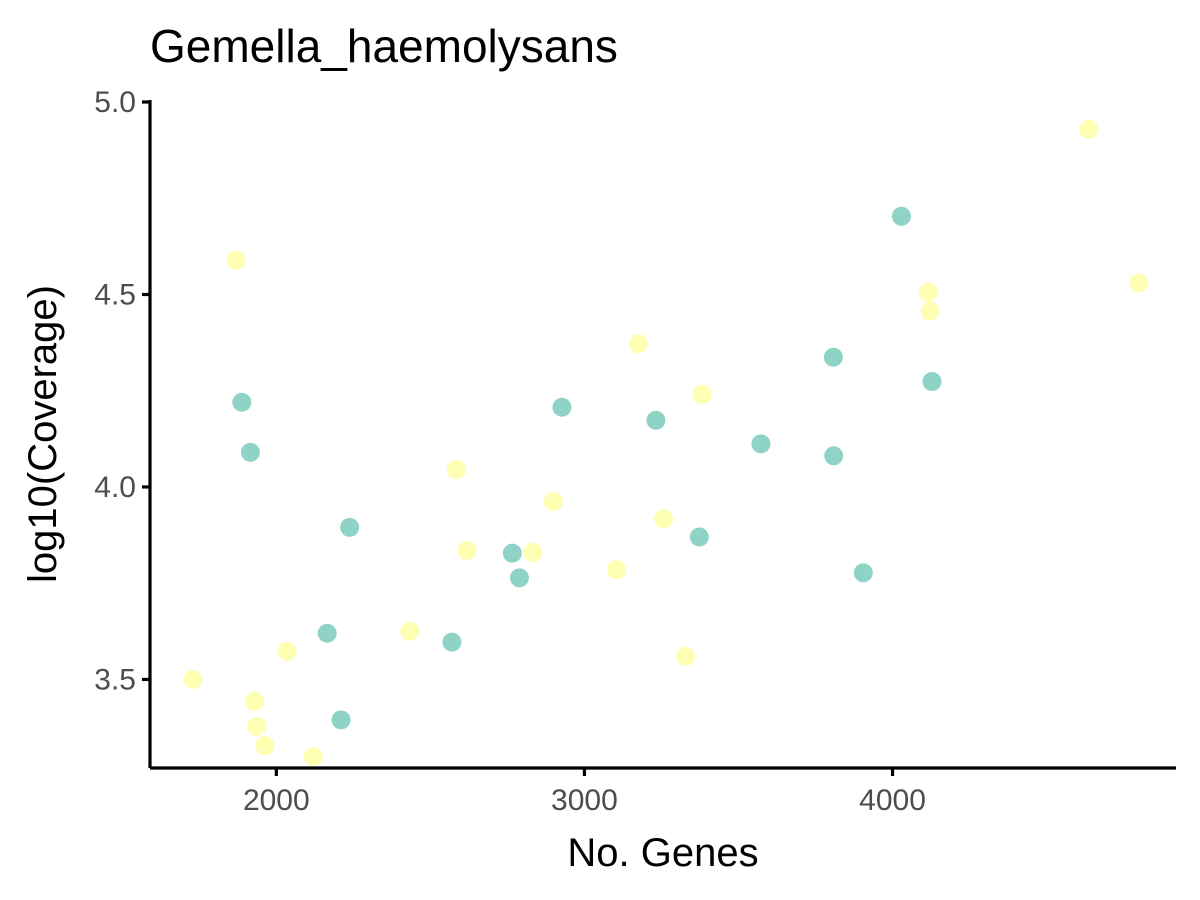 The width and height of the screenshot is (1200, 900). Describe the element at coordinates (662, 853) in the screenshot. I see `x-axis-title: No. Genes` at that location.